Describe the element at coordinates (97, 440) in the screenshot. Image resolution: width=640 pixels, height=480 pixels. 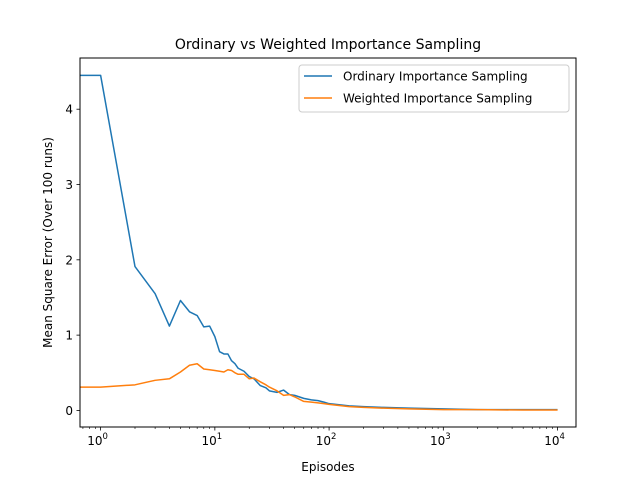
I see `x-tick-label: 10⁰` at that location.